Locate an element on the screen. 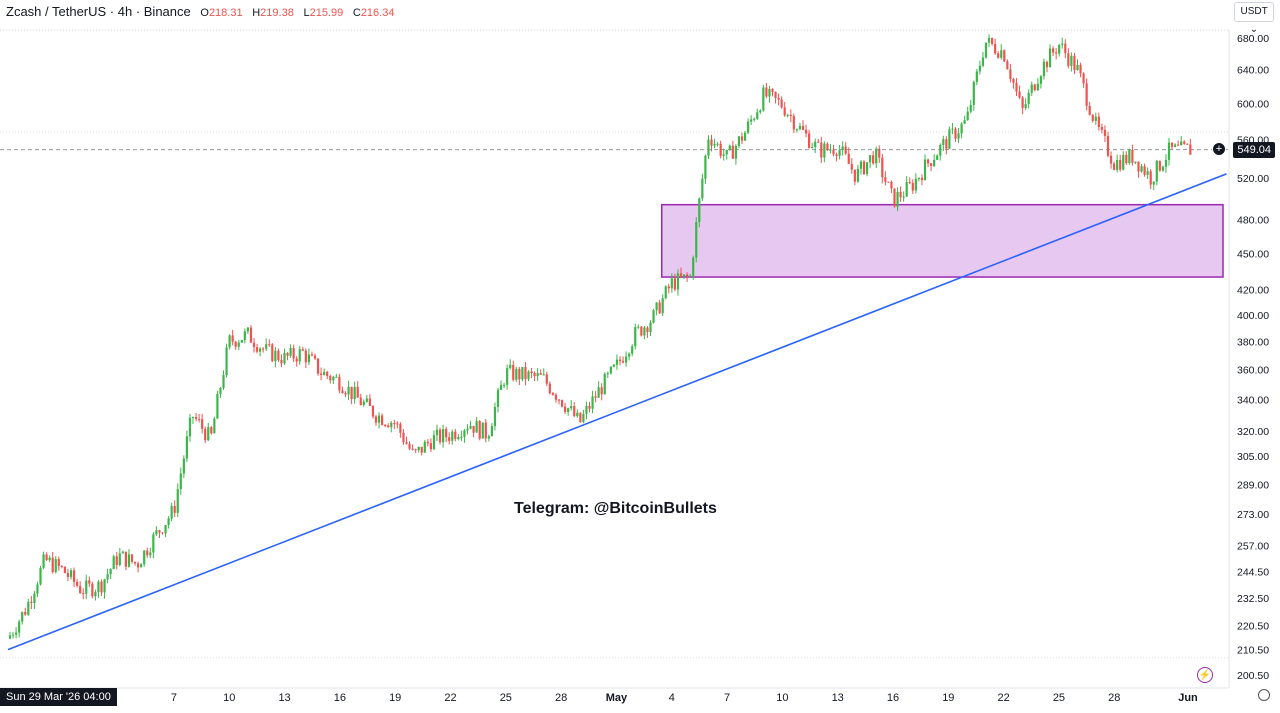  y-tick-label: 380.00 is located at coordinates (1253, 343).